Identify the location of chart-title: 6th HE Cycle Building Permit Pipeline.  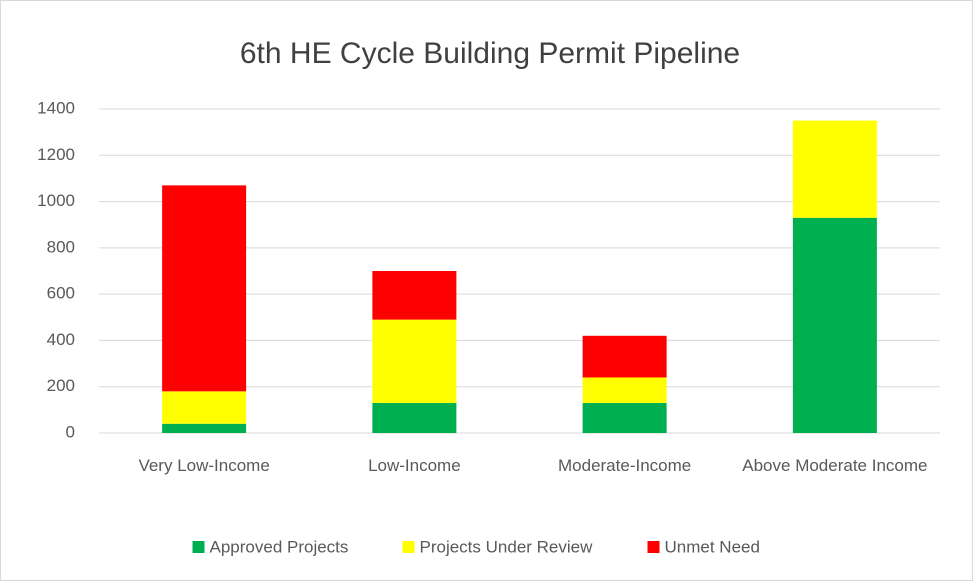
(490, 53).